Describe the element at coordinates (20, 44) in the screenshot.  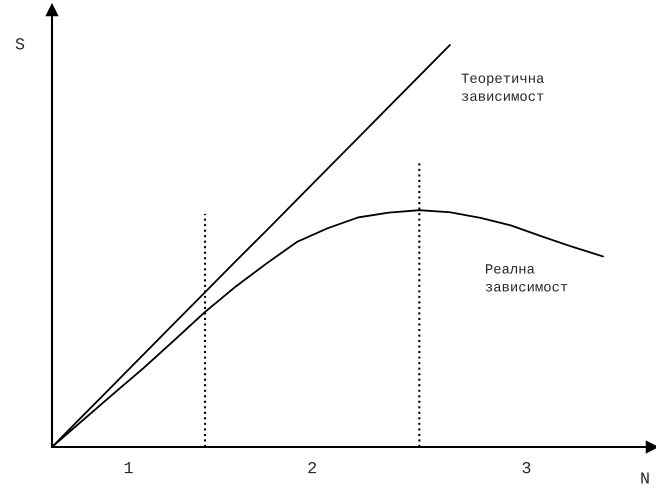
I see `y-axis-title: S` at that location.